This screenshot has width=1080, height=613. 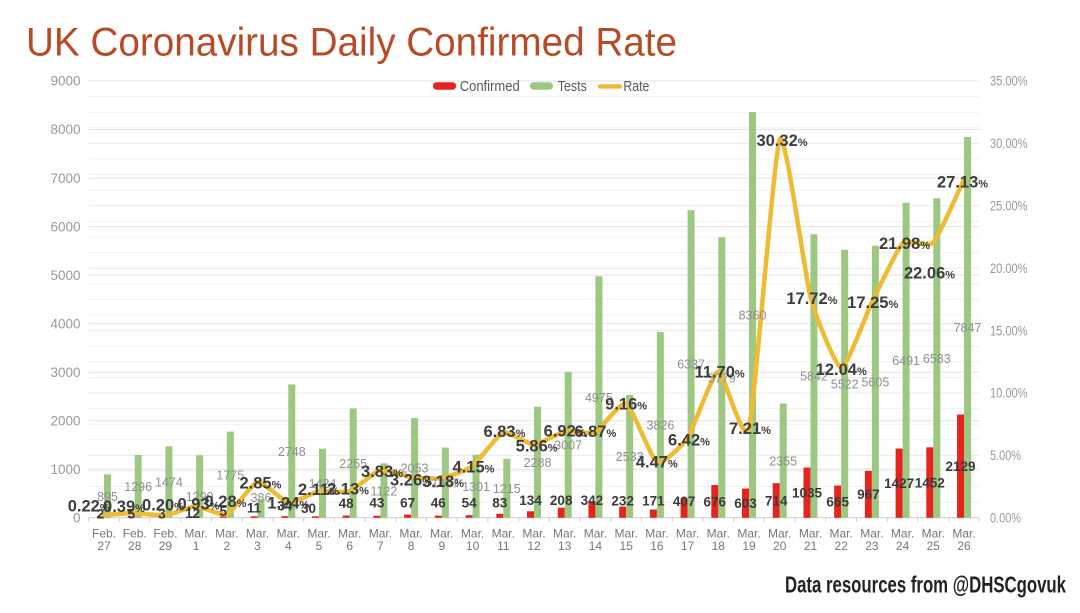 What do you see at coordinates (65, 178) in the screenshot?
I see `svg-text: 7000` at bounding box center [65, 178].